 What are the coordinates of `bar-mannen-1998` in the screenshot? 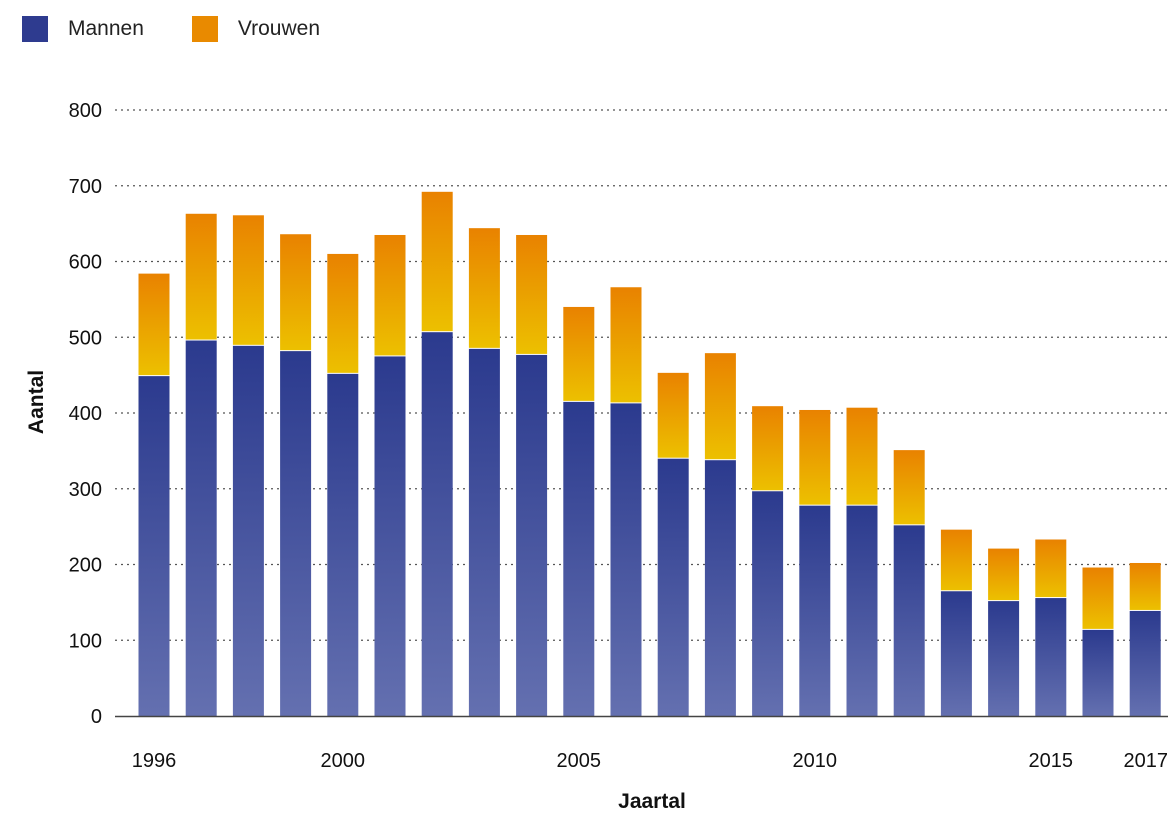 It's located at (248, 530).